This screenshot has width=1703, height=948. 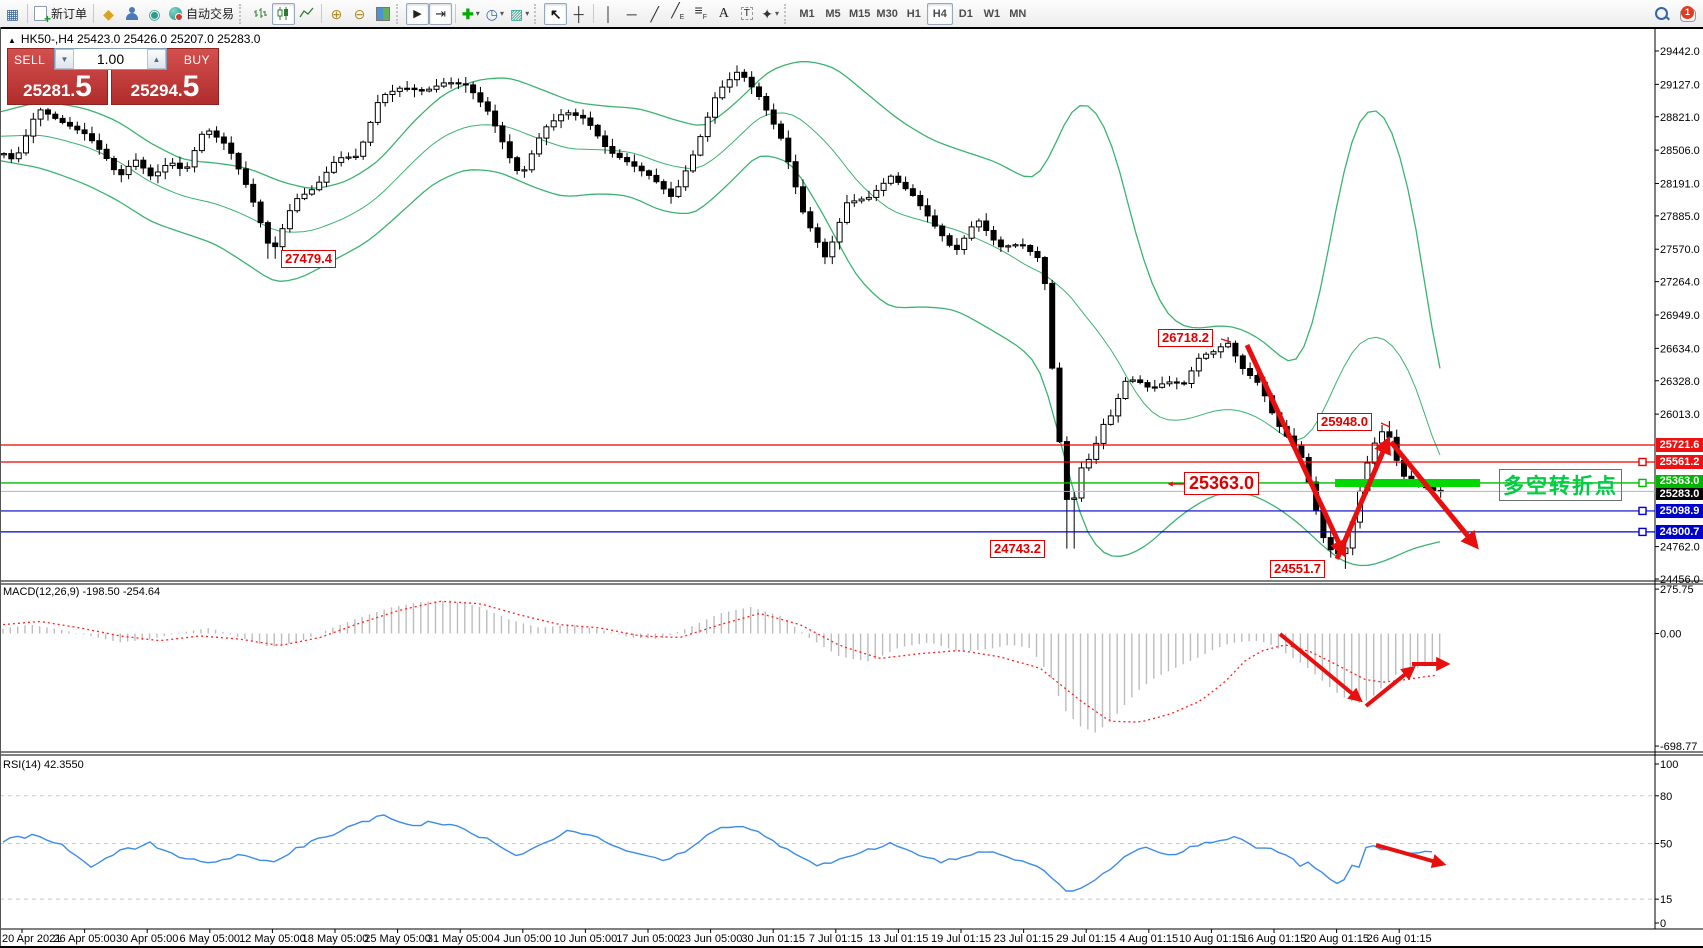 What do you see at coordinates (1297, 569) in the screenshot?
I see `price-annotation-label: 24551.7` at bounding box center [1297, 569].